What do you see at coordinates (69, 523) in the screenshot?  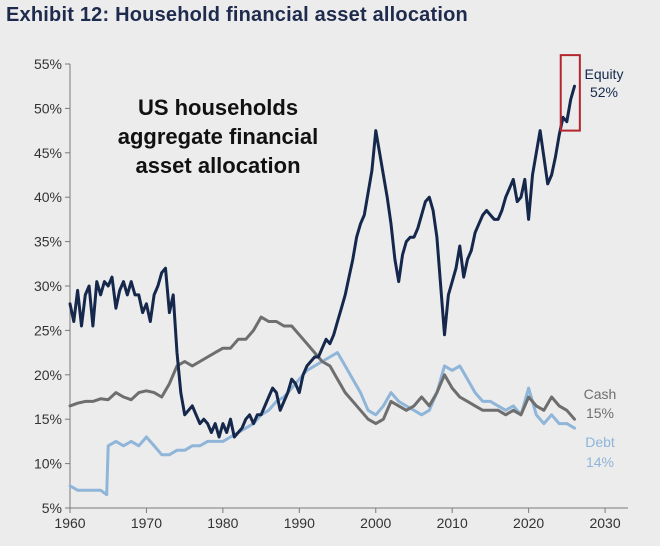 I see `x-tick-label: 1960` at bounding box center [69, 523].